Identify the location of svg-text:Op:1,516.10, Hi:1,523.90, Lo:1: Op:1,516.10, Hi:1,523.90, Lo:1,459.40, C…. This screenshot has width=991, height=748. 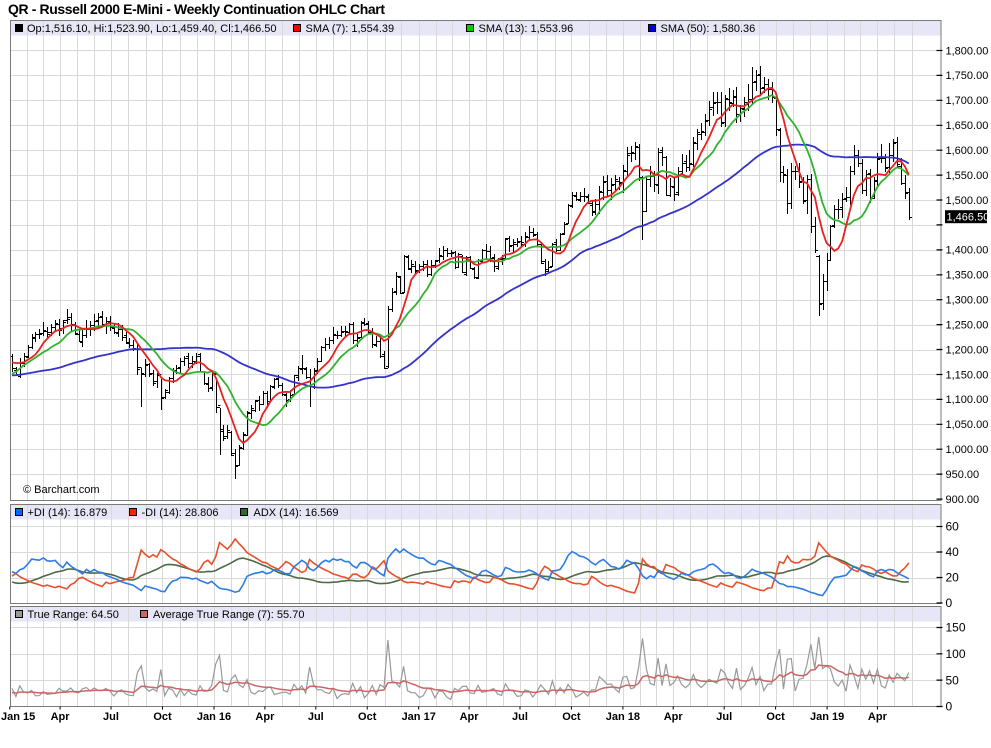
(152, 29).